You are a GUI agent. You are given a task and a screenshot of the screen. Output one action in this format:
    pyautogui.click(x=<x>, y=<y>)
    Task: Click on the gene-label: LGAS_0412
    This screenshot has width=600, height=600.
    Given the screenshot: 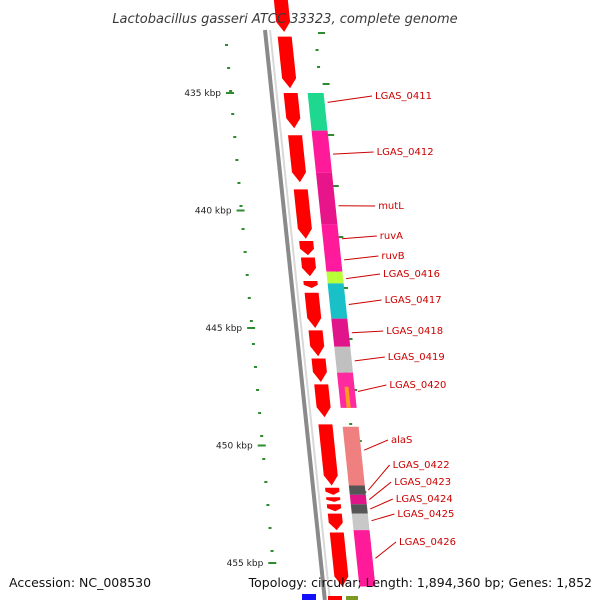 What is the action you would take?
    pyautogui.click(x=405, y=152)
    